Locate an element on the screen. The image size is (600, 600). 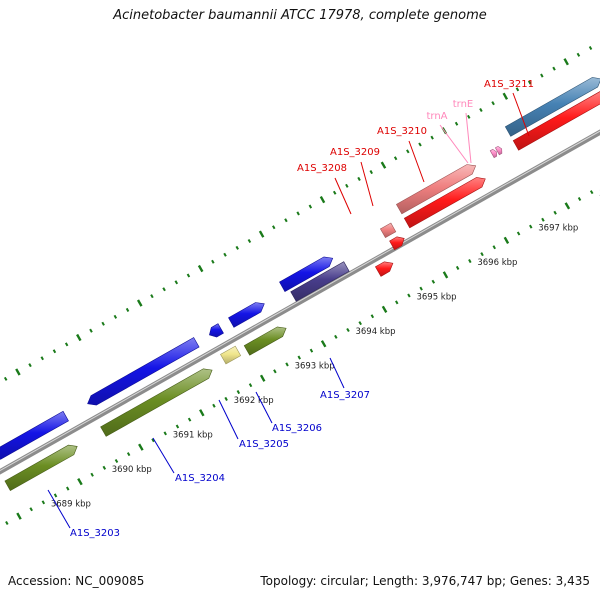
gene-label: A1S_3208 is located at coordinates (322, 168).